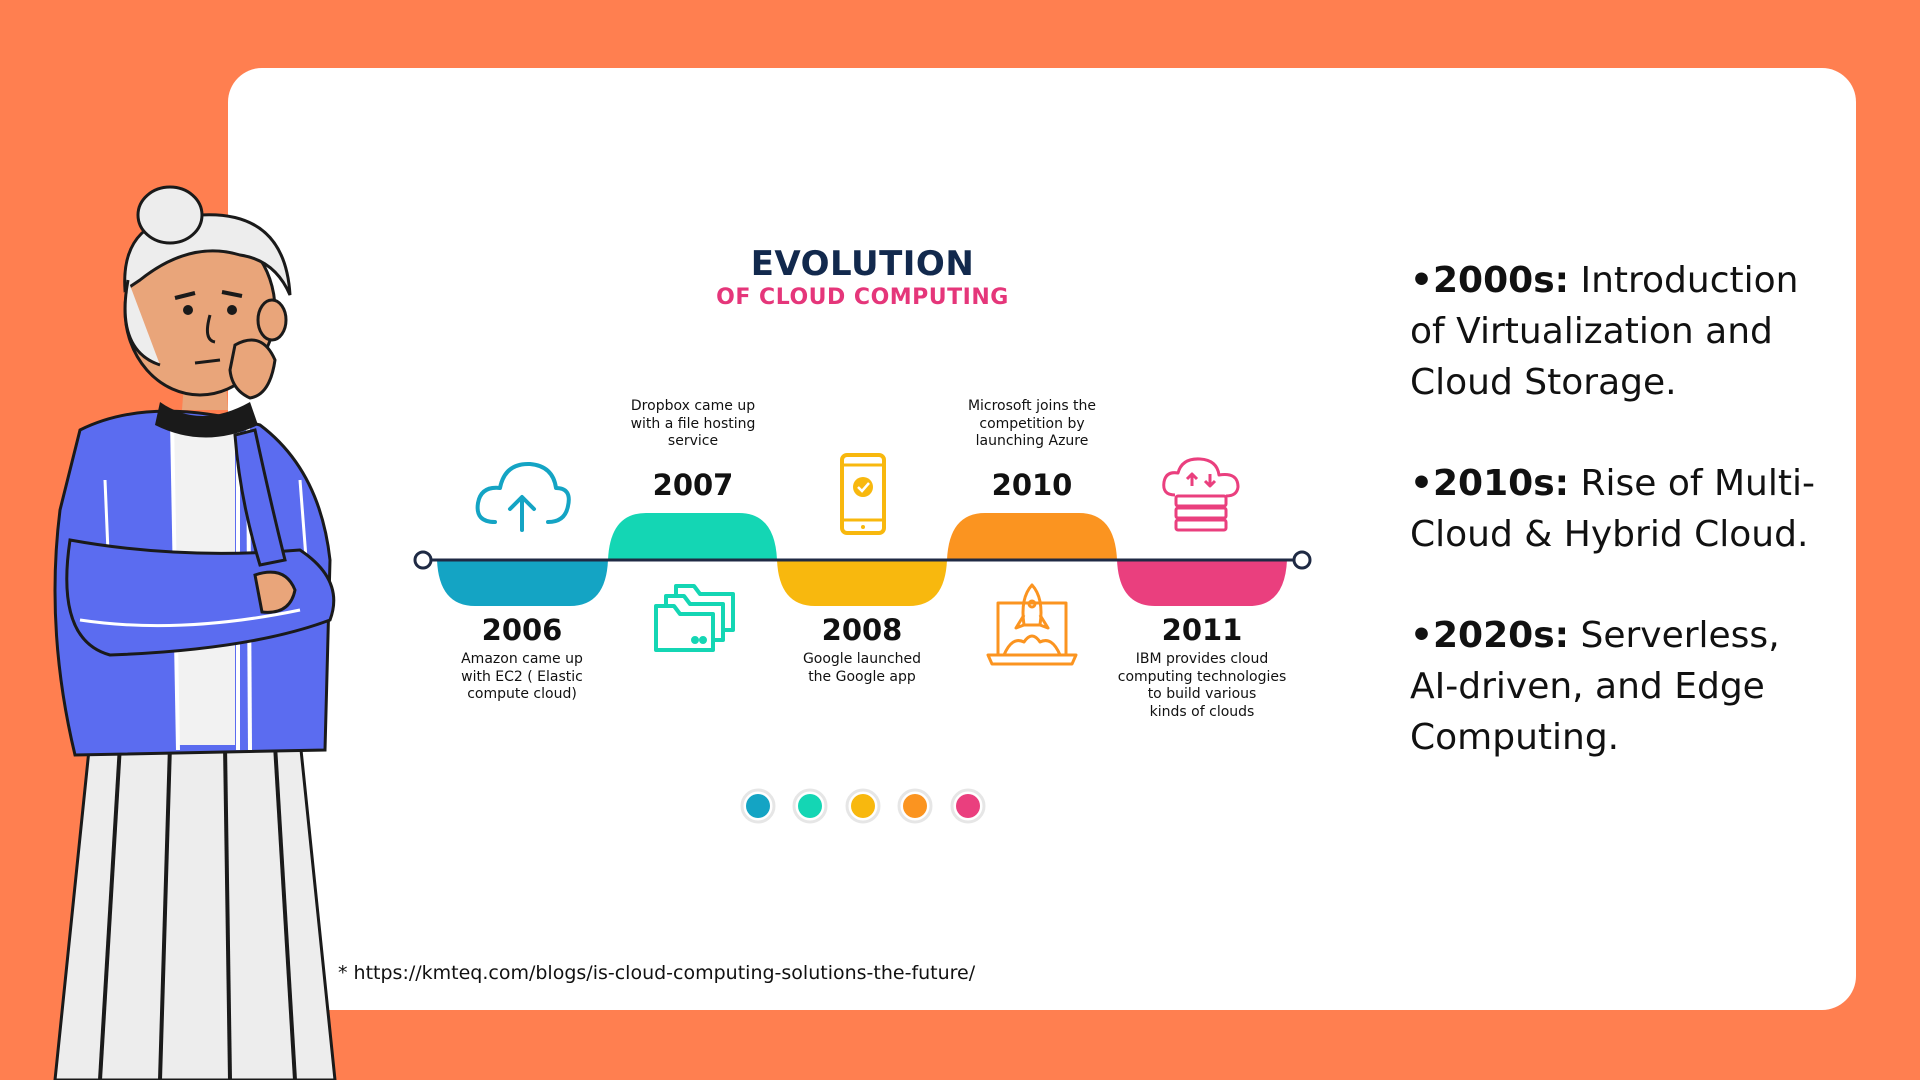 Image resolution: width=1920 pixels, height=1080 pixels. What do you see at coordinates (195, 632) in the screenshot?
I see `thinking-woman-illustration` at bounding box center [195, 632].